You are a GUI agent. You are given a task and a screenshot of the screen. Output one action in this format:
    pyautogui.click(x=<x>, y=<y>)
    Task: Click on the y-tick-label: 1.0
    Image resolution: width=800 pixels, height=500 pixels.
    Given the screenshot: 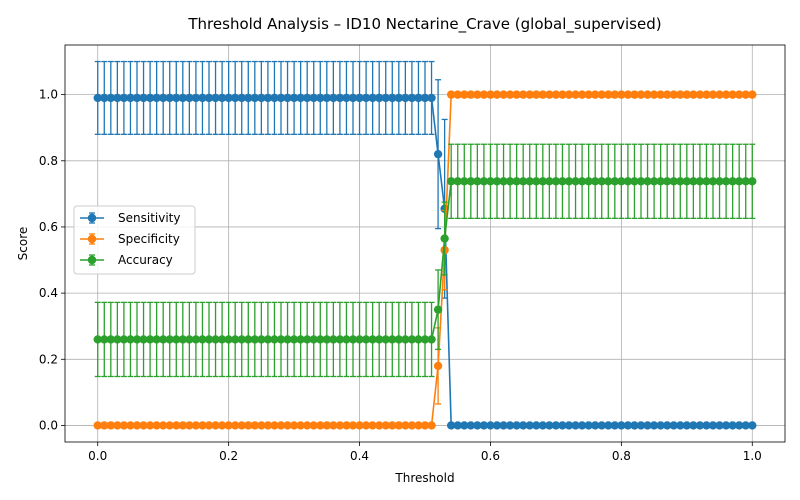 What is the action you would take?
    pyautogui.click(x=48, y=95)
    